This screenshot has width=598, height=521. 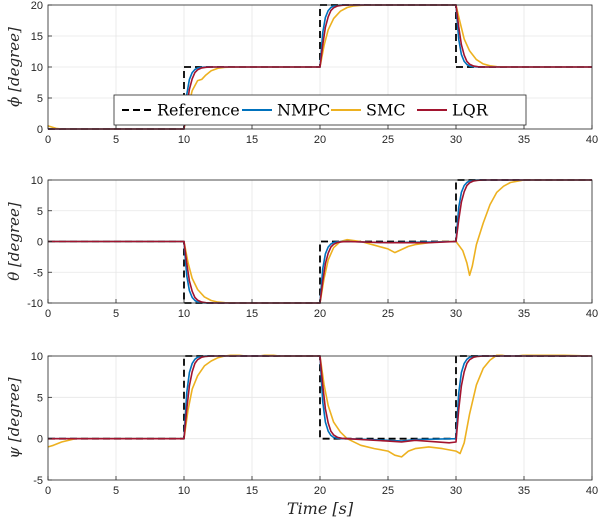 I want to click on legend-label-smc: SMC, so click(x=386, y=110).